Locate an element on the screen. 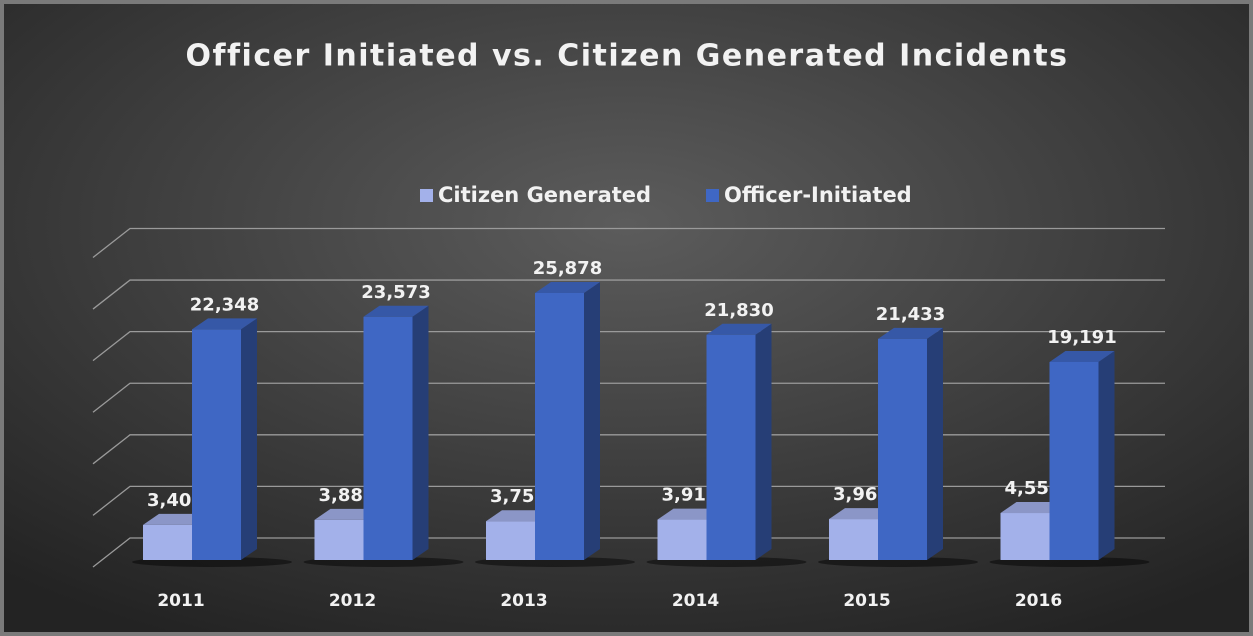 This screenshot has height=636, width=1253. data-label: 3,919 is located at coordinates (690, 495).